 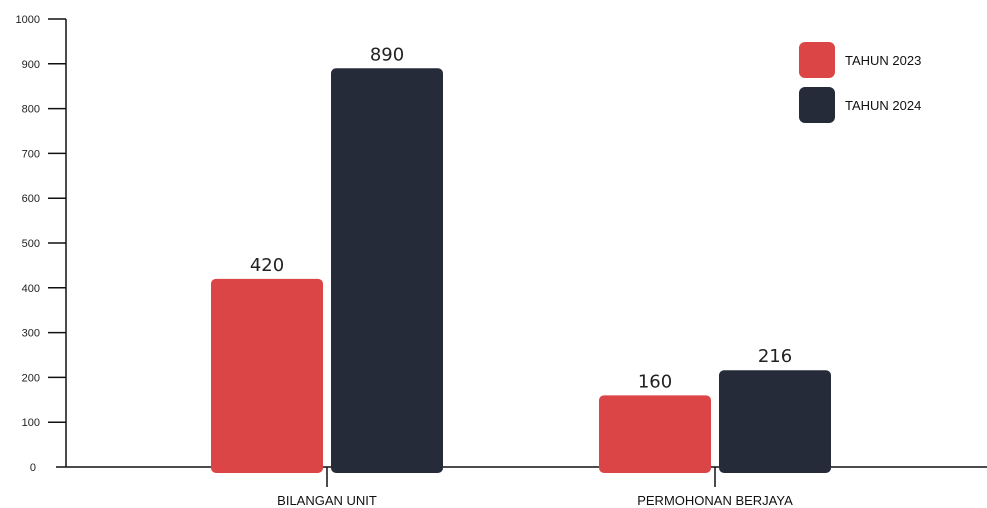 I want to click on y-tick-label: 800, so click(x=31, y=110).